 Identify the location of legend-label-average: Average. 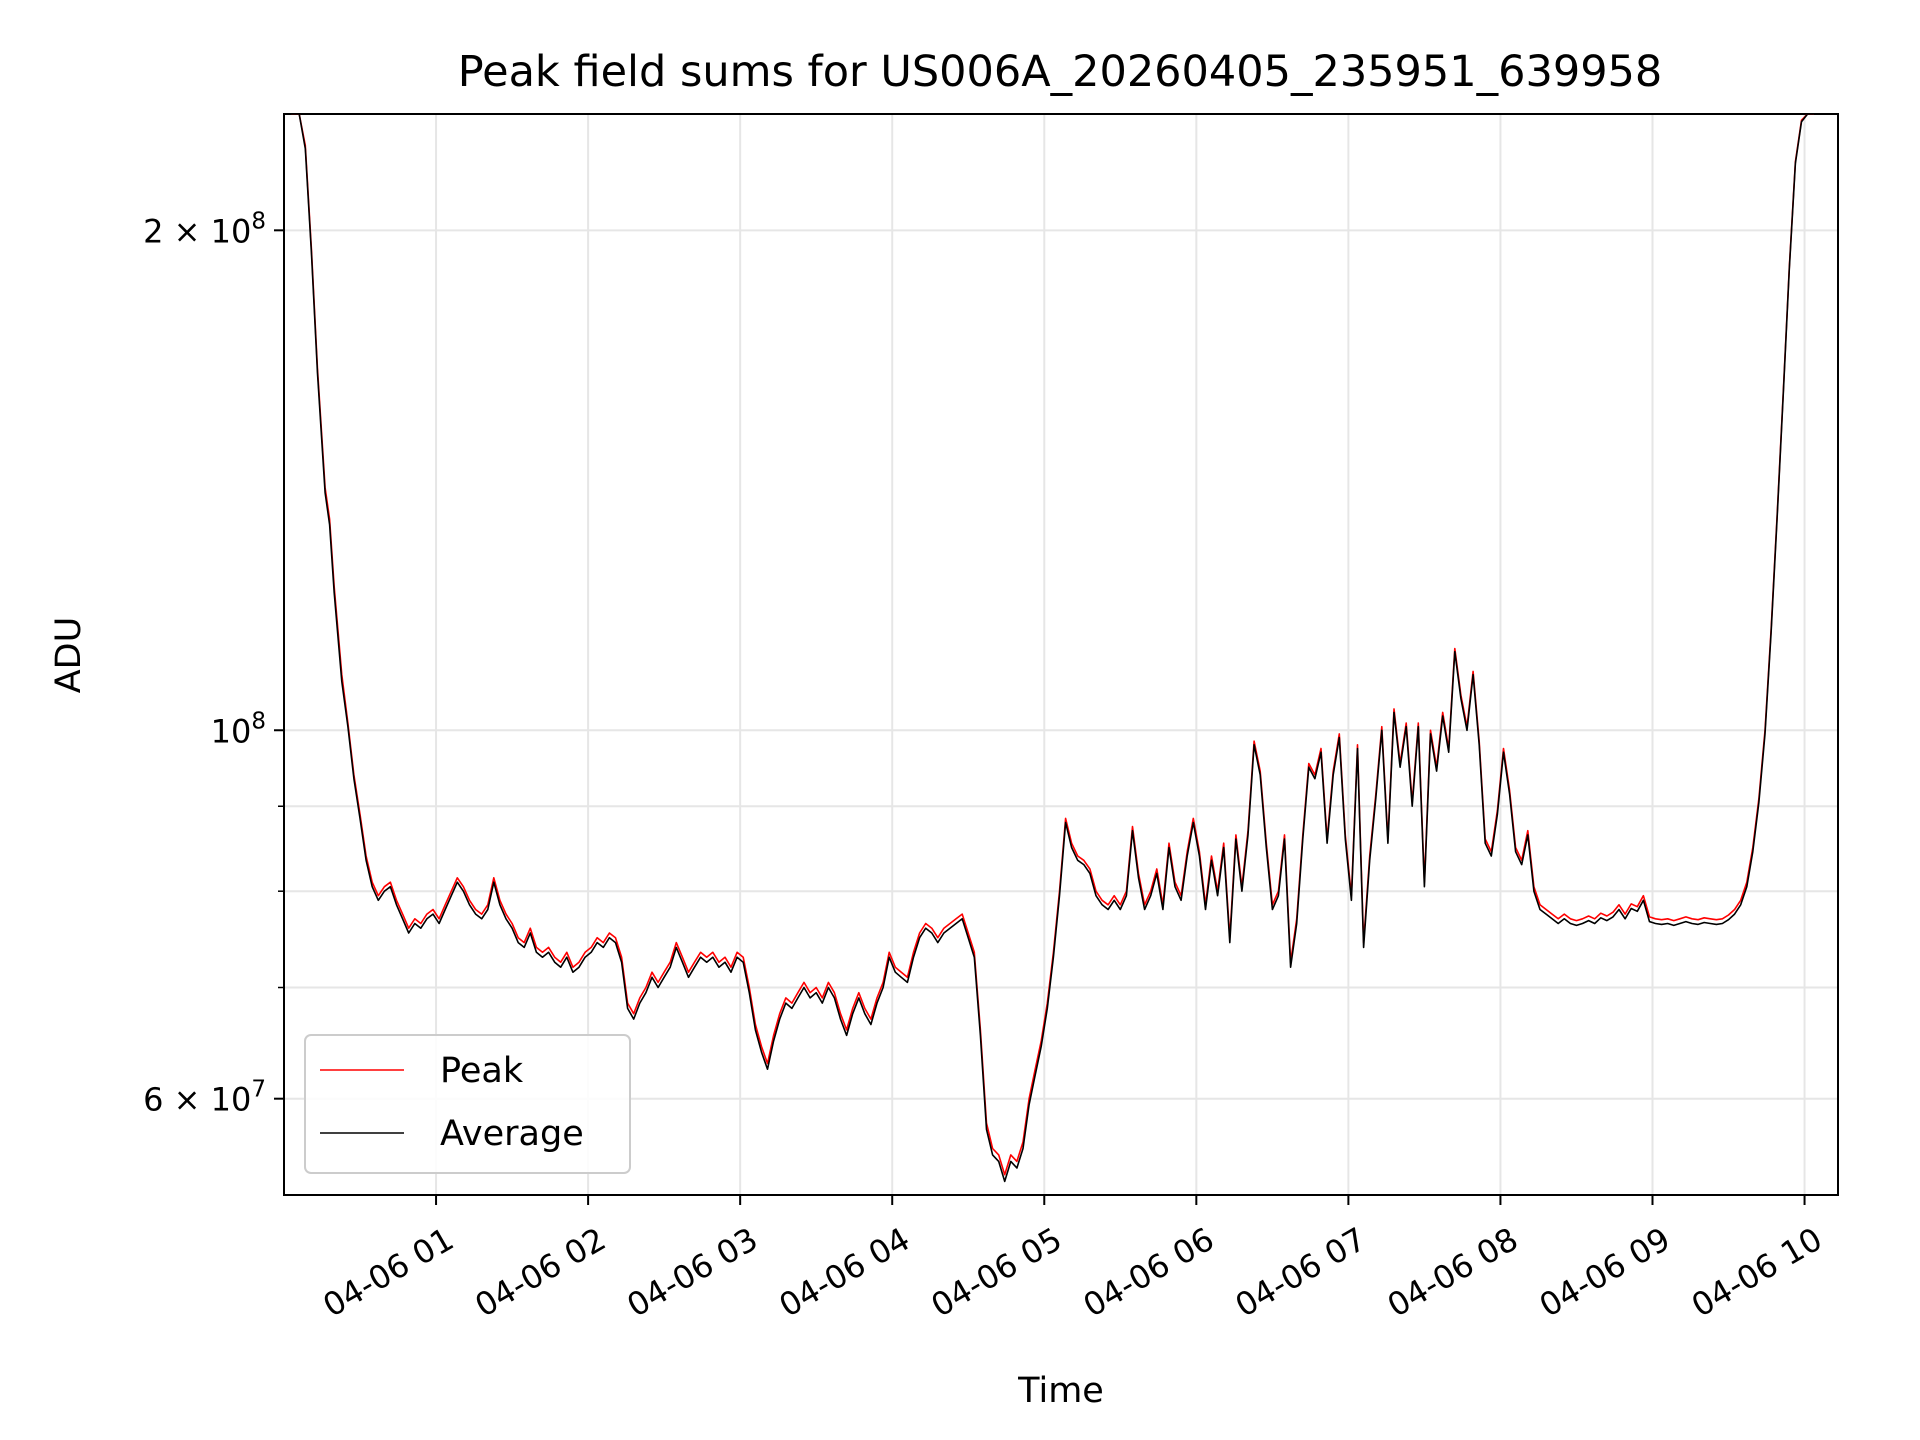
(512, 1134).